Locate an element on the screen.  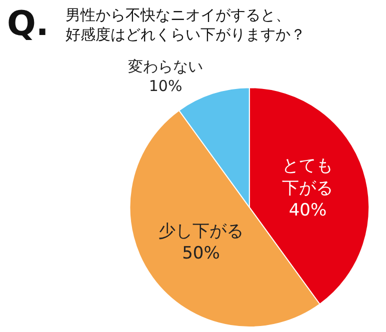
slice-label: 少し下がる is located at coordinates (201, 231).